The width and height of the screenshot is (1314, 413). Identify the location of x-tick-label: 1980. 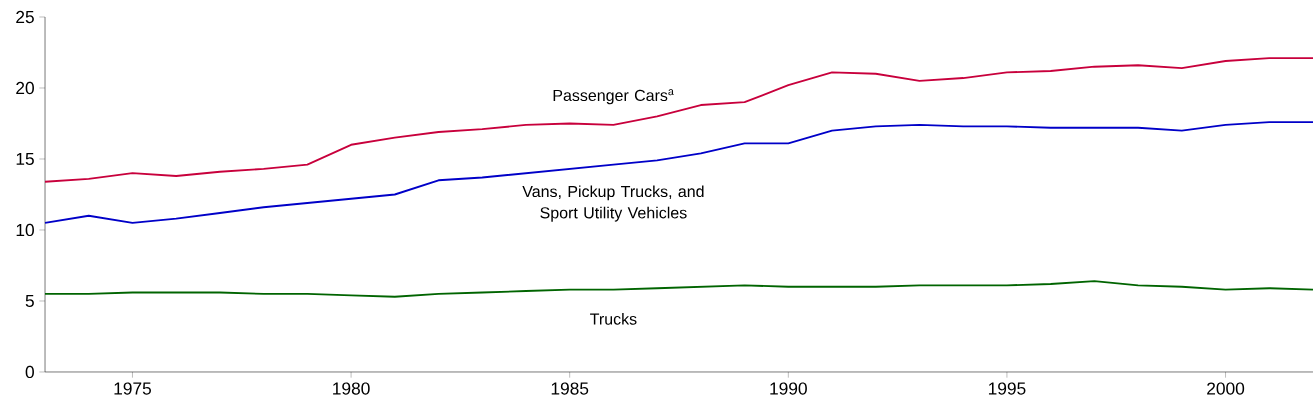
(351, 388).